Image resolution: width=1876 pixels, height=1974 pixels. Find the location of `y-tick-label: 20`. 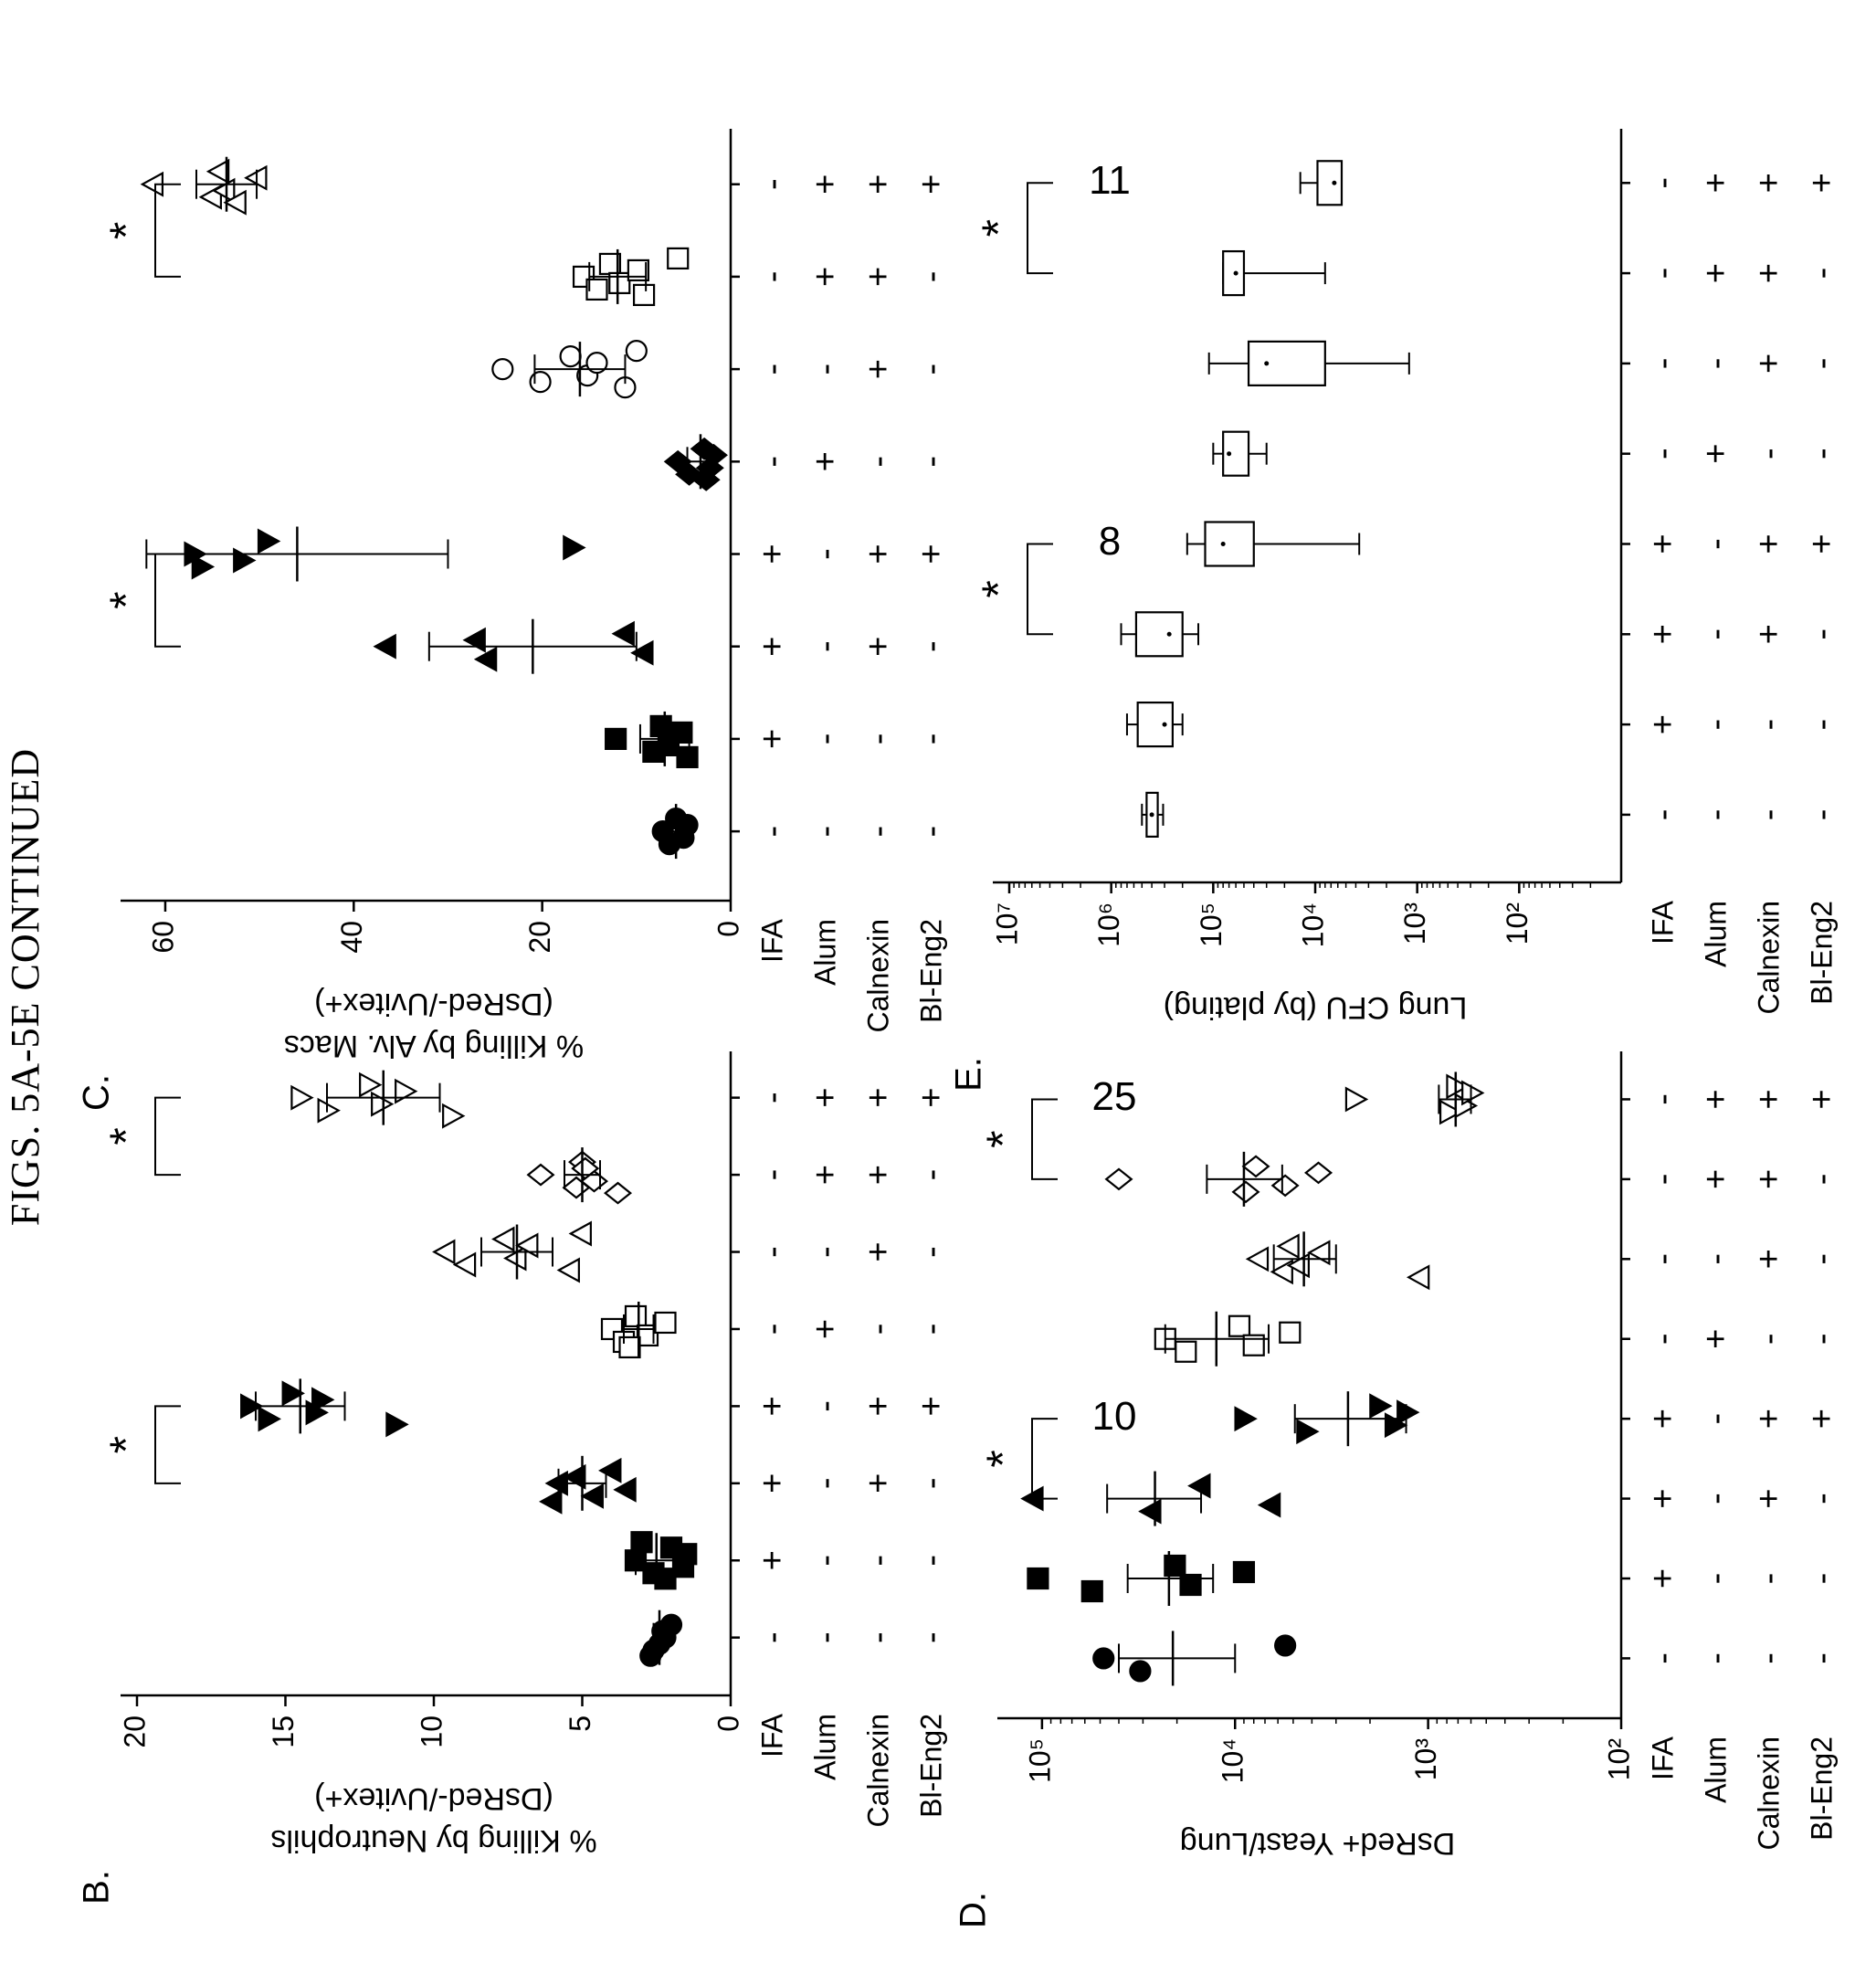

y-tick-label: 20 is located at coordinates (539, 937).